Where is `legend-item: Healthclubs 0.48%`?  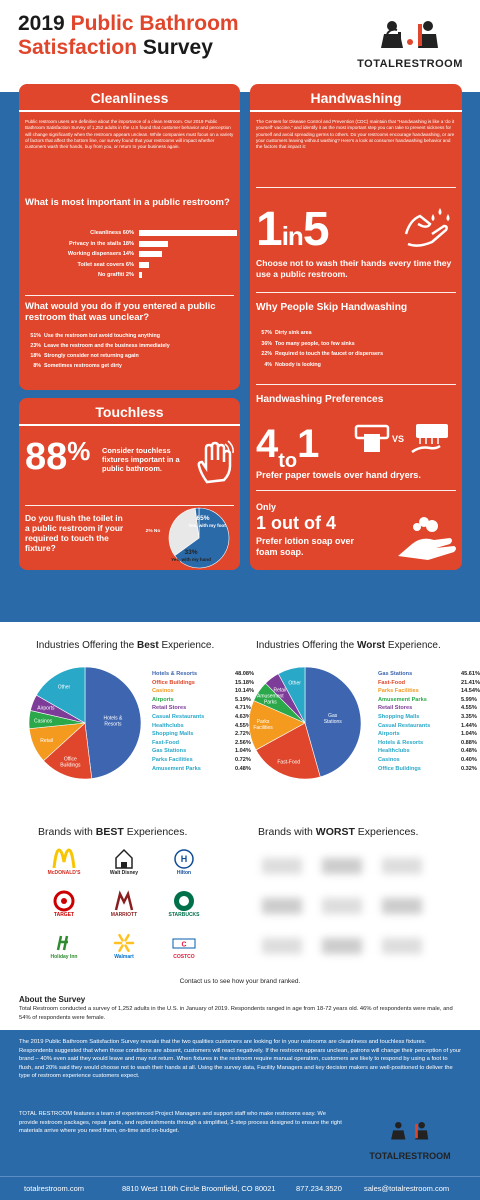 legend-item: Healthclubs 0.48% is located at coordinates (427, 751).